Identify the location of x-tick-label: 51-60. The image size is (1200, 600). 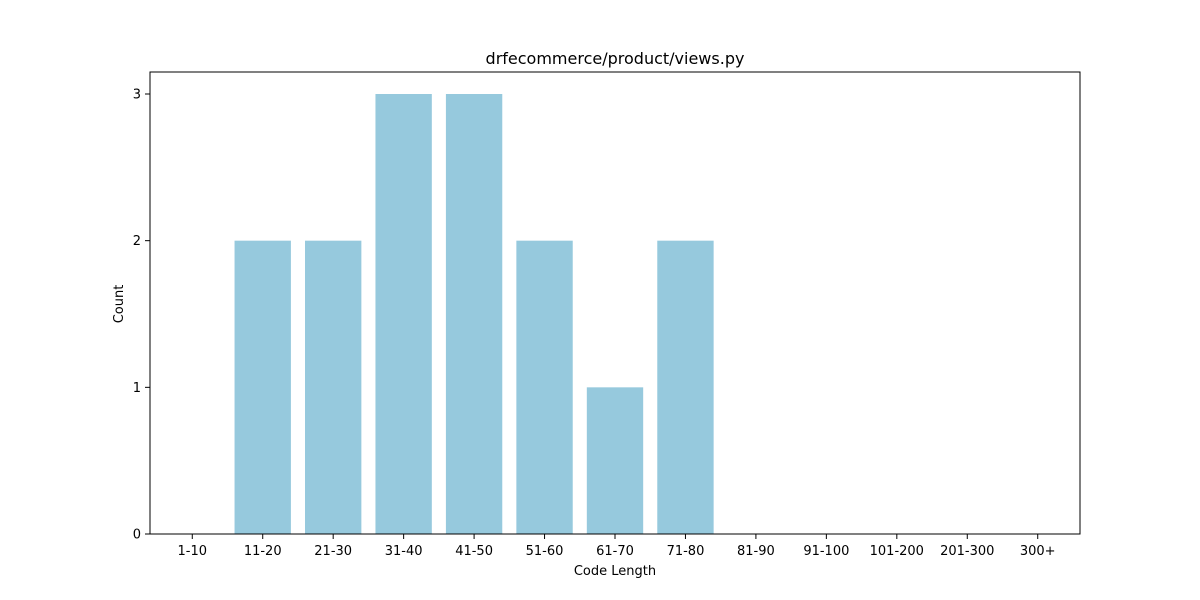
(545, 551).